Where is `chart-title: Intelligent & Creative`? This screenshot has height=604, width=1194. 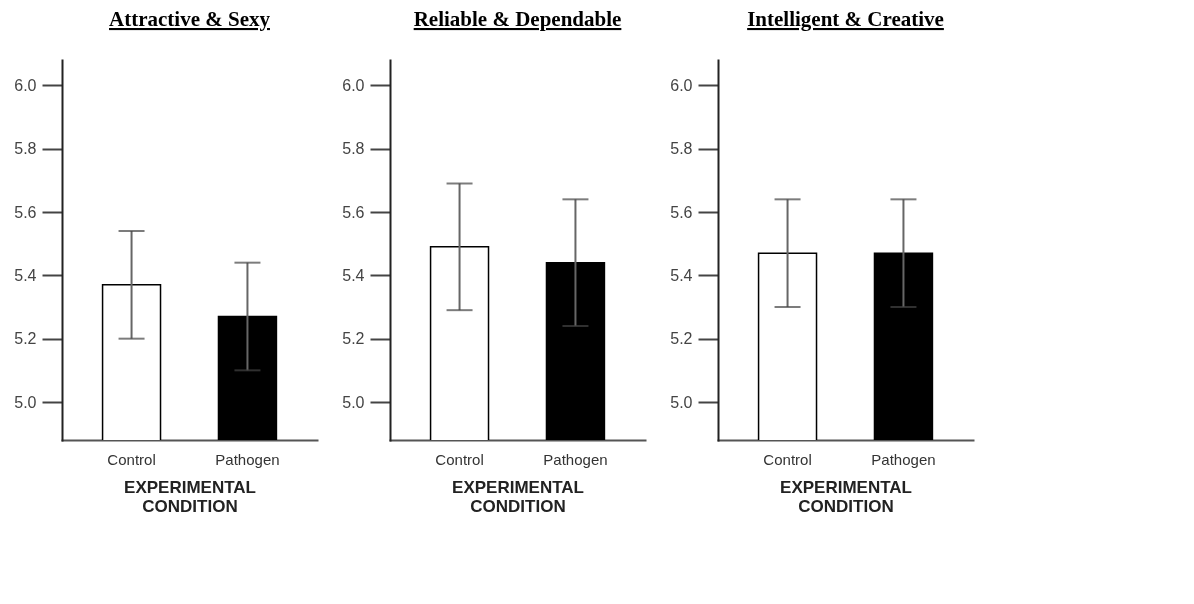 chart-title: Intelligent & Creative is located at coordinates (845, 19).